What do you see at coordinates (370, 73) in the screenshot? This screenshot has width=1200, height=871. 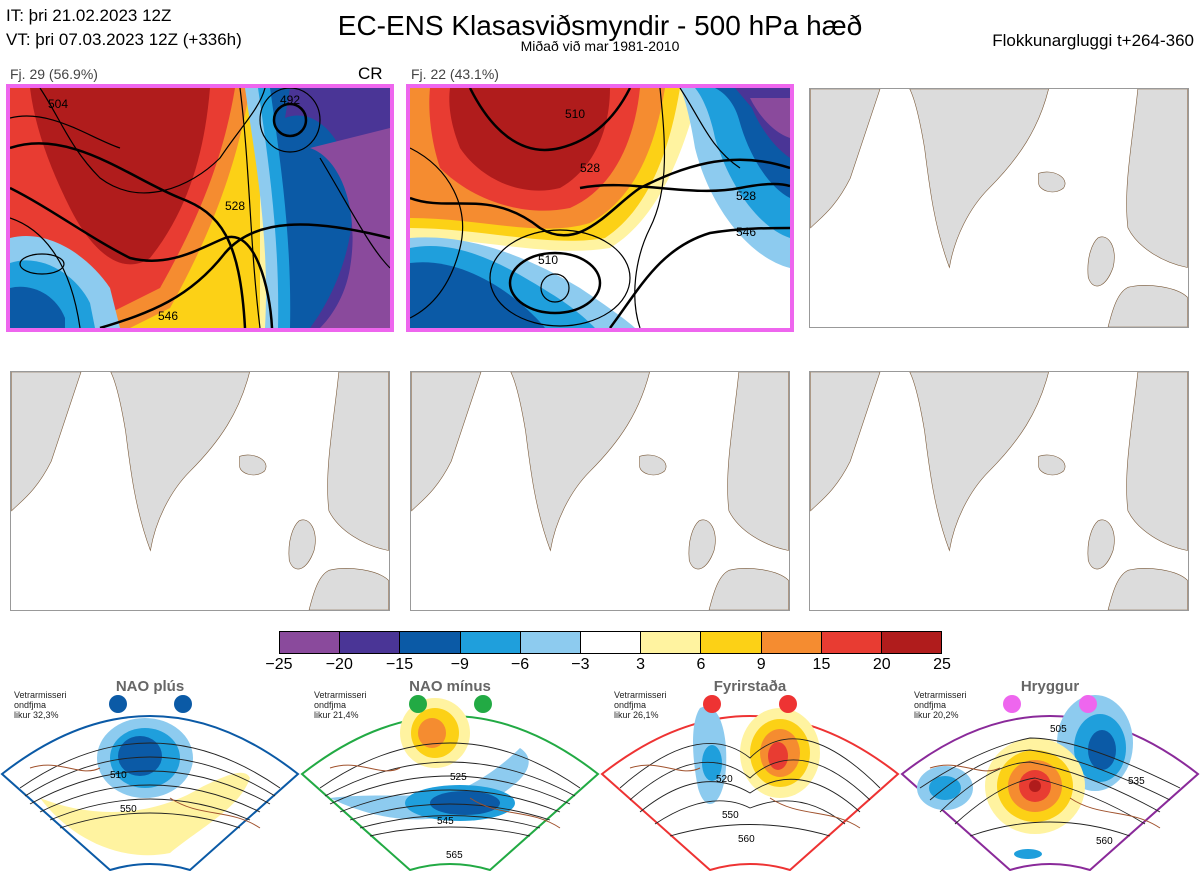 I see `cluster-1-tag: CR` at bounding box center [370, 73].